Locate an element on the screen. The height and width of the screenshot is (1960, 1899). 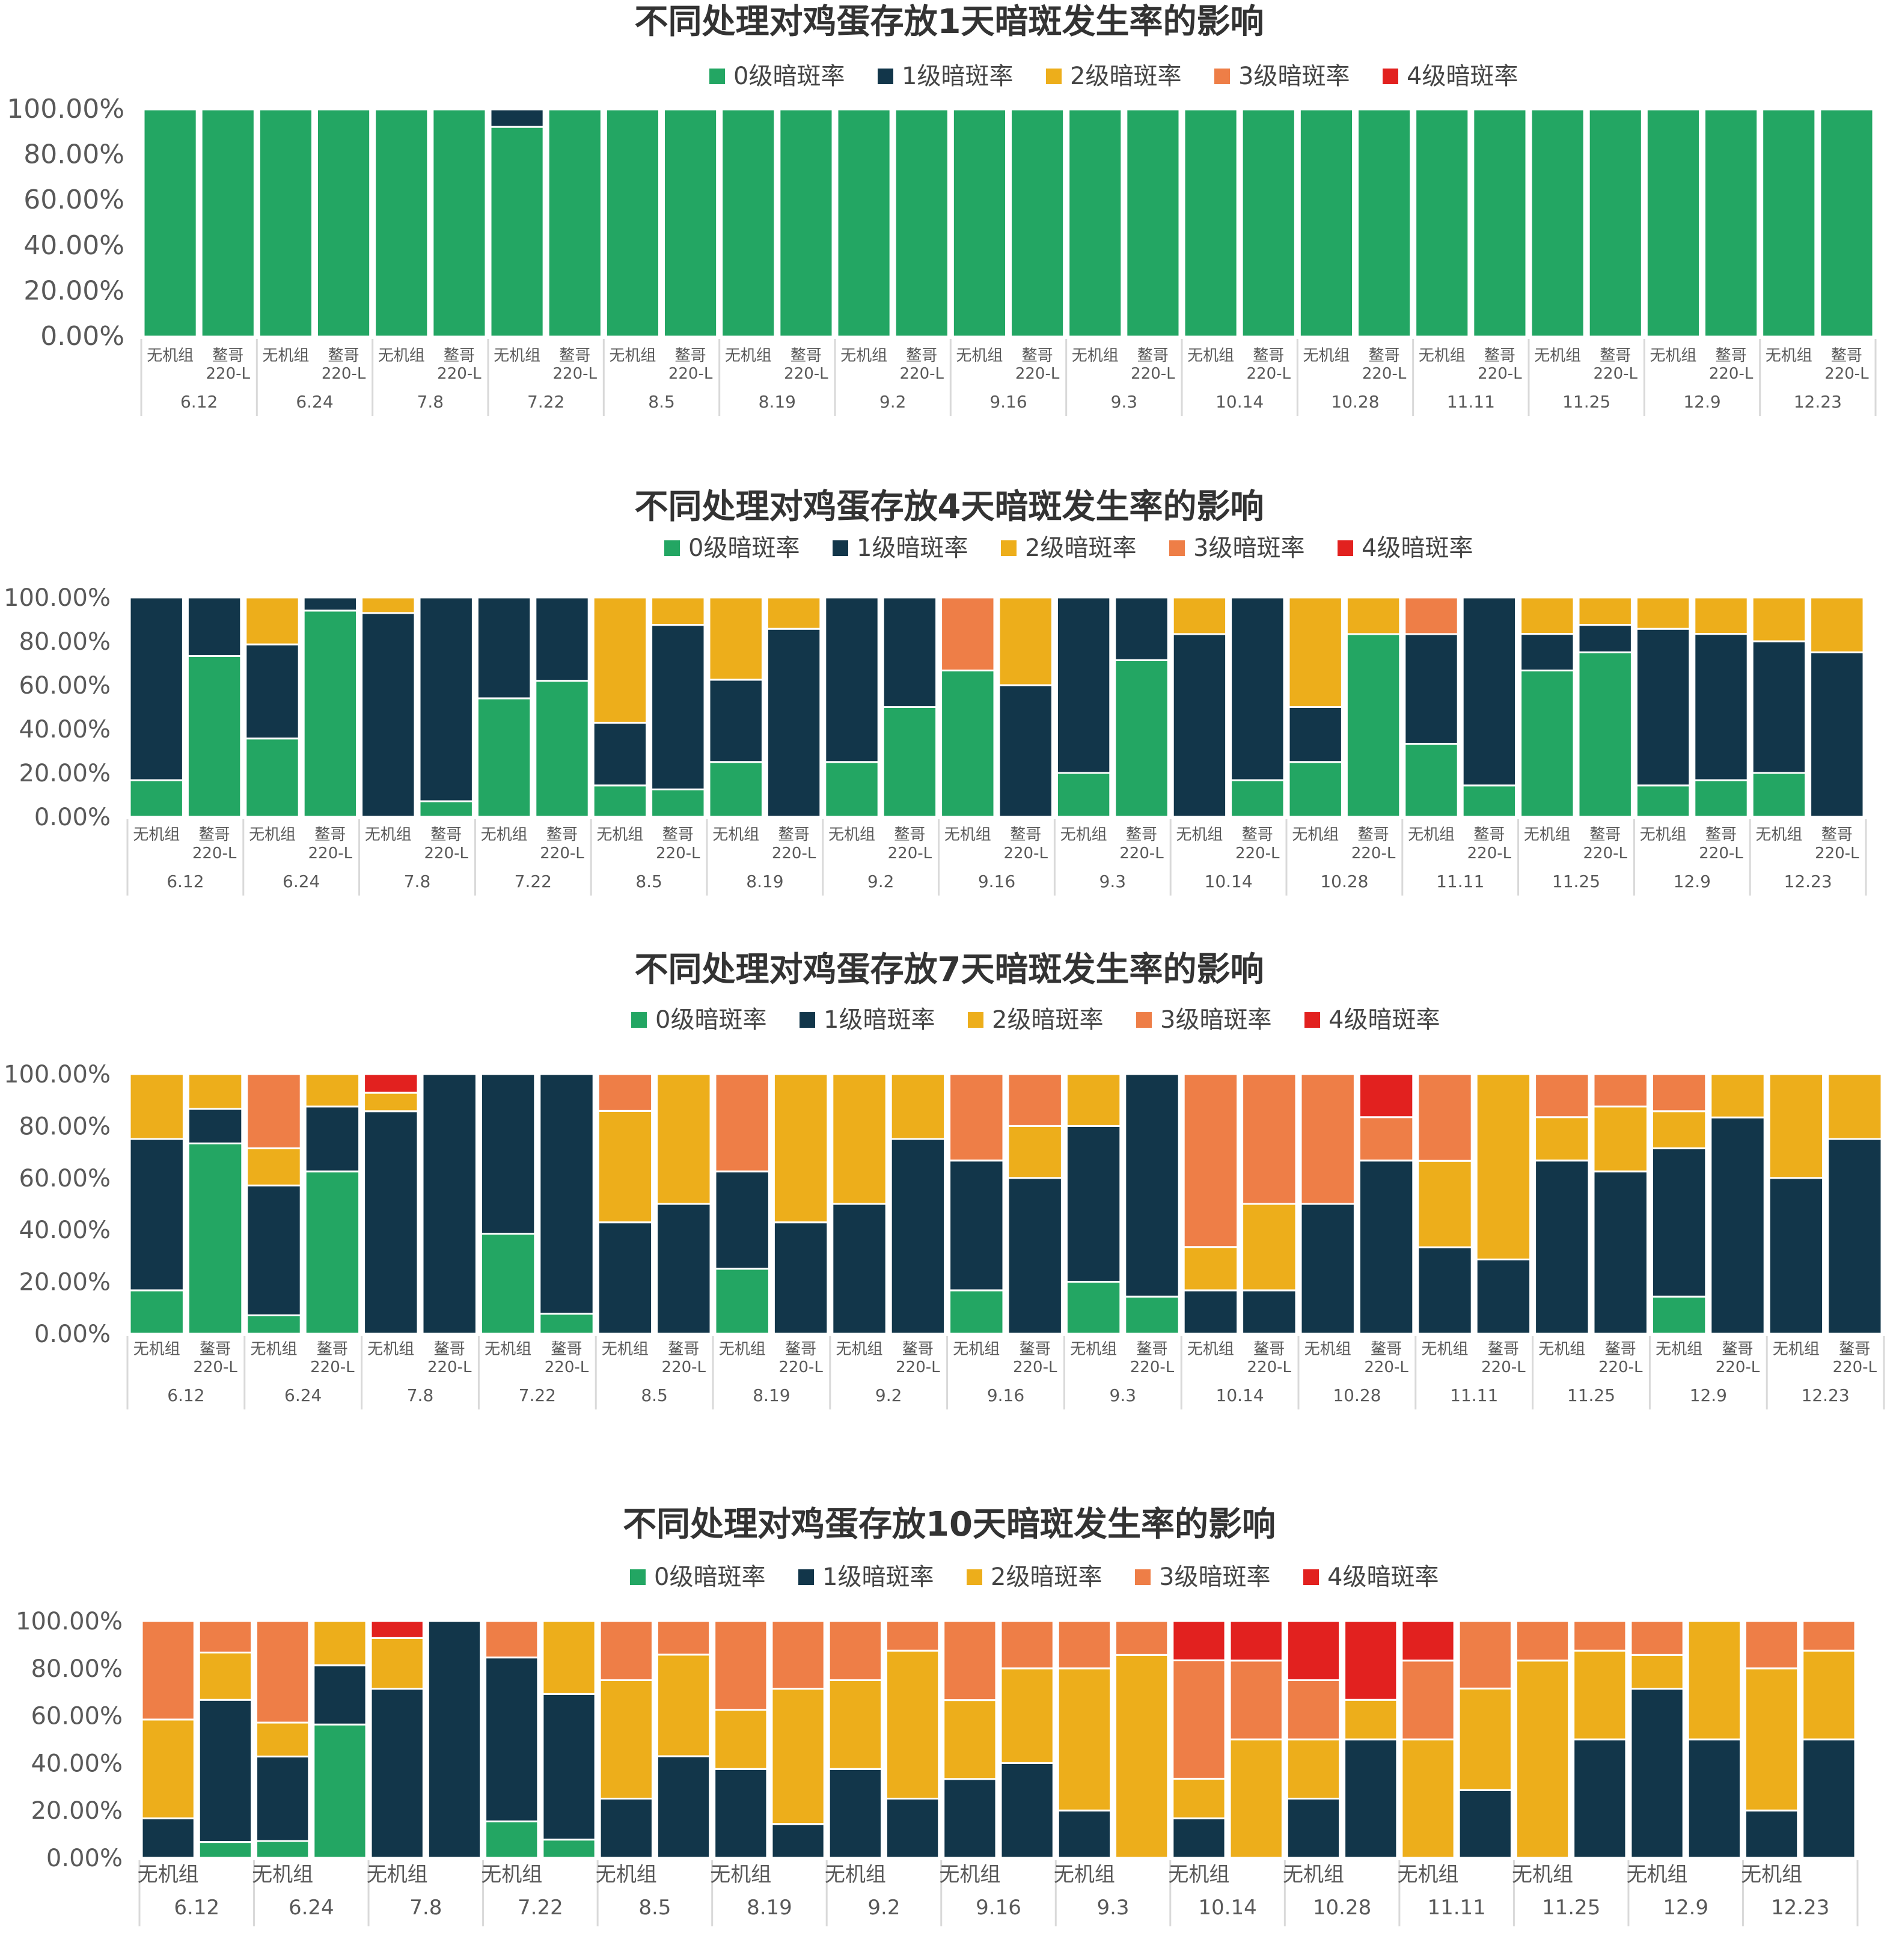
y-tick-label: 100.00% is located at coordinates (58, 1074).